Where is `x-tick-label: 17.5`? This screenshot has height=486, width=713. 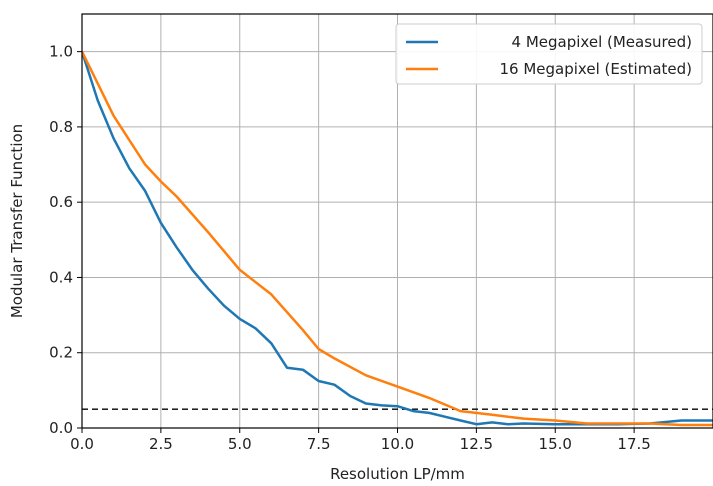 x-tick-label: 17.5 is located at coordinates (633, 444).